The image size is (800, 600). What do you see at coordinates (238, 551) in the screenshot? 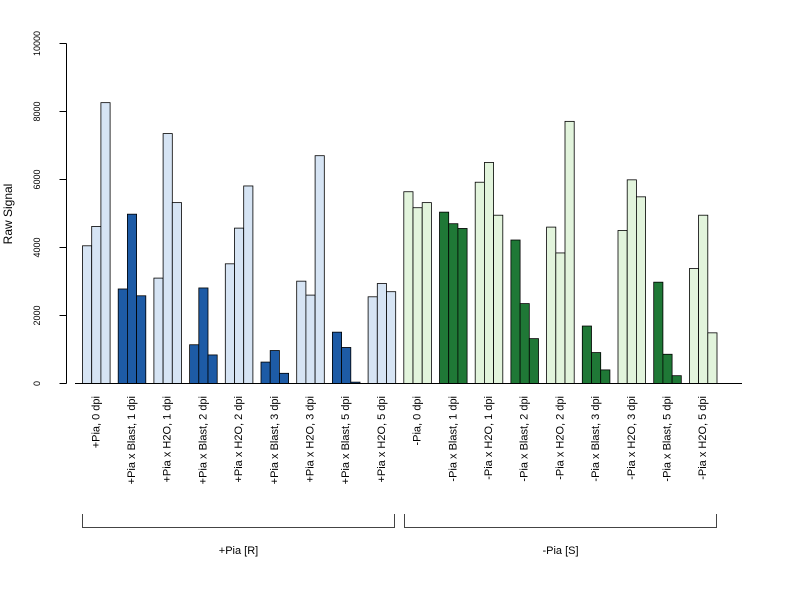
I see `group-label: +Pia [R]` at bounding box center [238, 551].